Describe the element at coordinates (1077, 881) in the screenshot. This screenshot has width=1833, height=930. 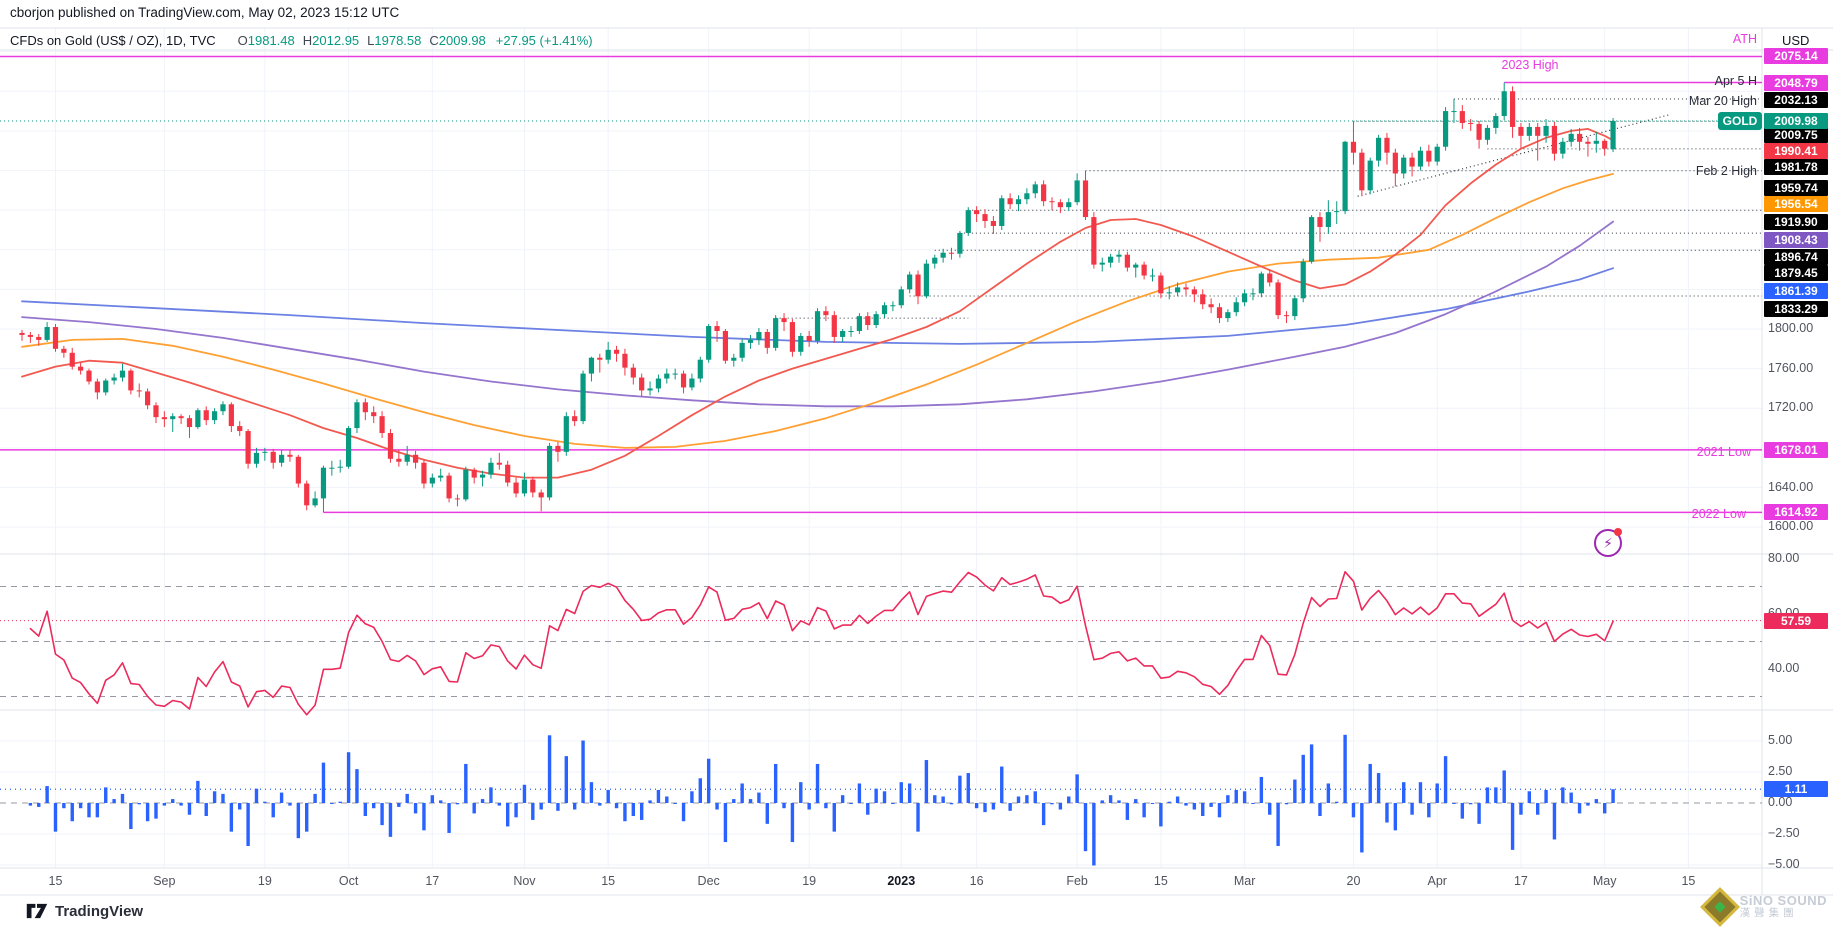
I see `time-axis-label: Feb` at that location.